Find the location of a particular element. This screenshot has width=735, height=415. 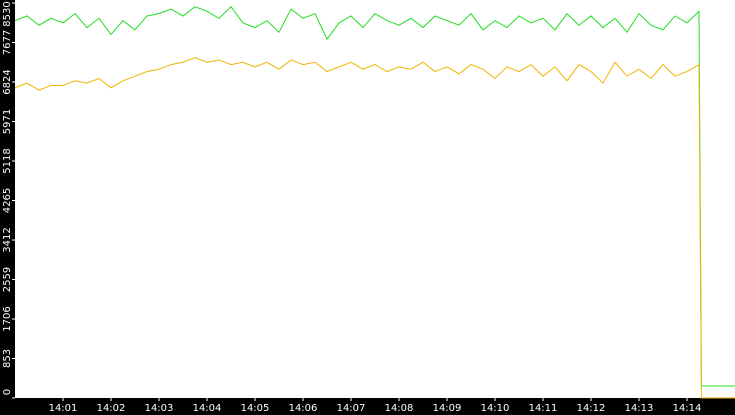

x-tick-label: 14:07 is located at coordinates (351, 408).